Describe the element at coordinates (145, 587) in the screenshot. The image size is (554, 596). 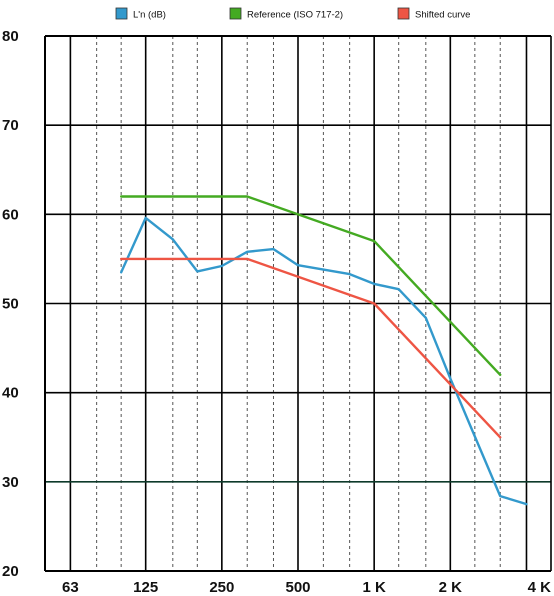
I see `x-tick-label: 125` at that location.